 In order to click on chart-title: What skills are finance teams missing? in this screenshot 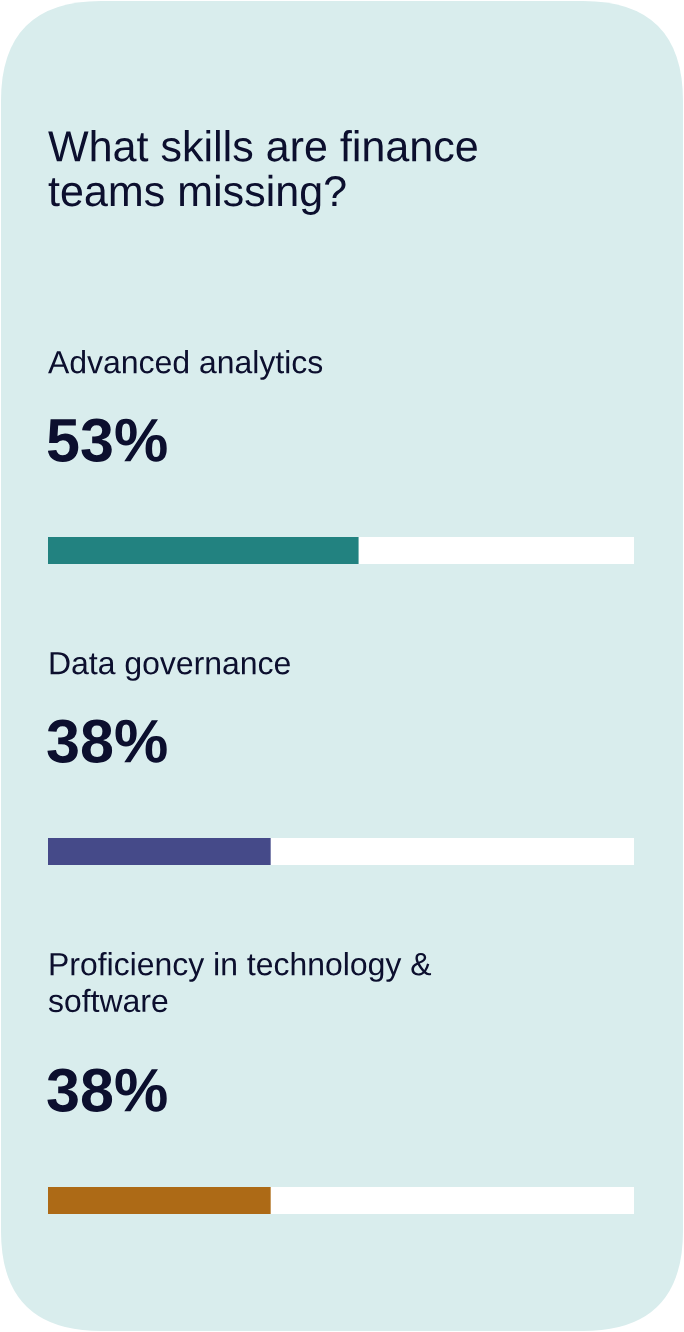, I will do `click(262, 172)`.